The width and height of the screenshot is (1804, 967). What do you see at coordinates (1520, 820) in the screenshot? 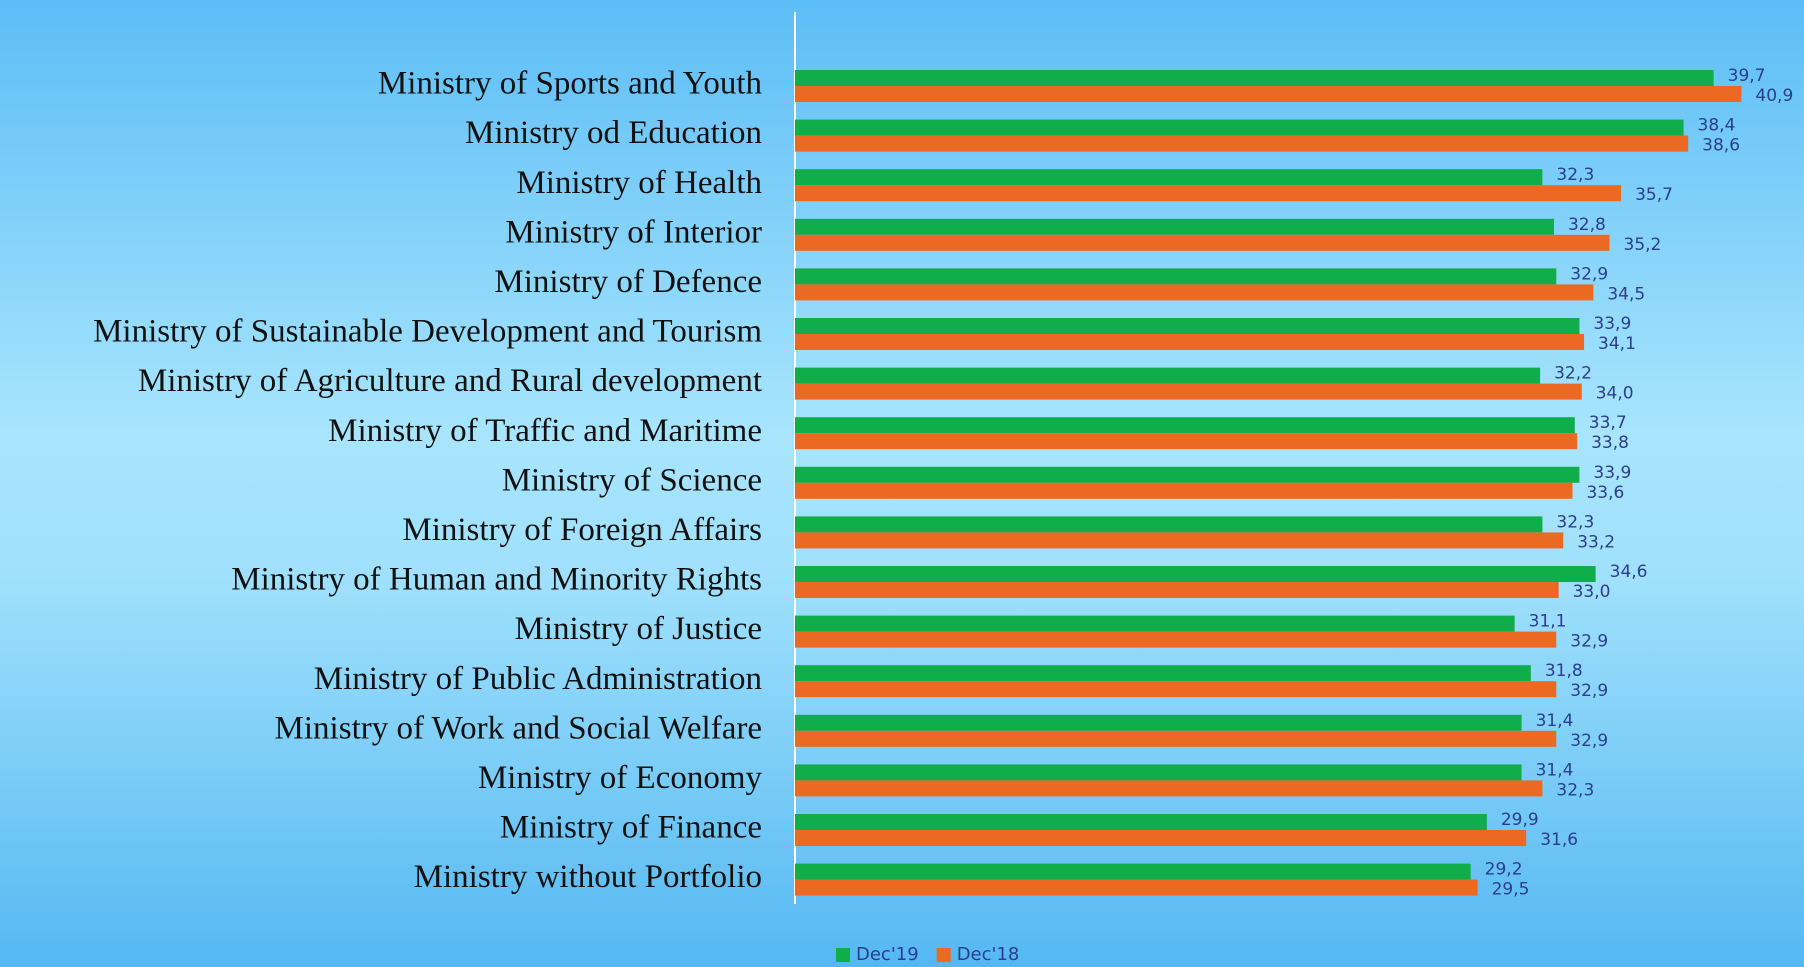
I see `value-label: 29,9` at bounding box center [1520, 820].